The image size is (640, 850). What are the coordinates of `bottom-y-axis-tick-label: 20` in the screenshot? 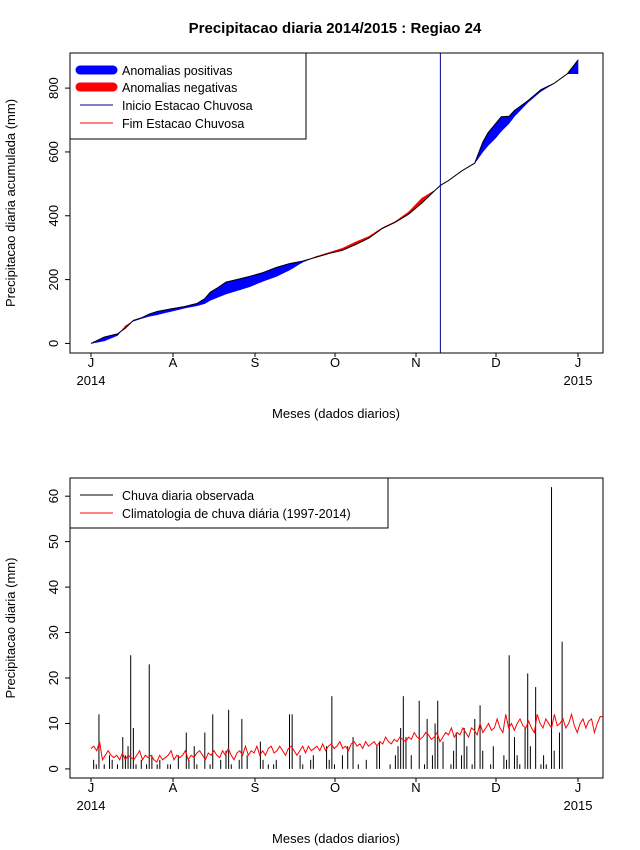 It's located at (53, 678).